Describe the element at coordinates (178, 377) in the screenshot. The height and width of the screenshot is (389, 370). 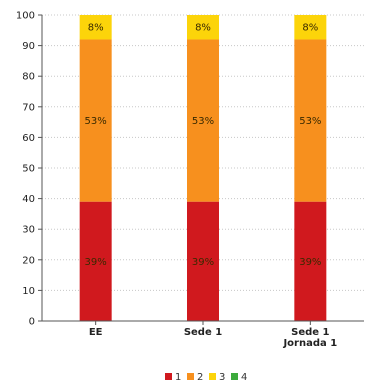
I see `legend-label: 1` at that location.